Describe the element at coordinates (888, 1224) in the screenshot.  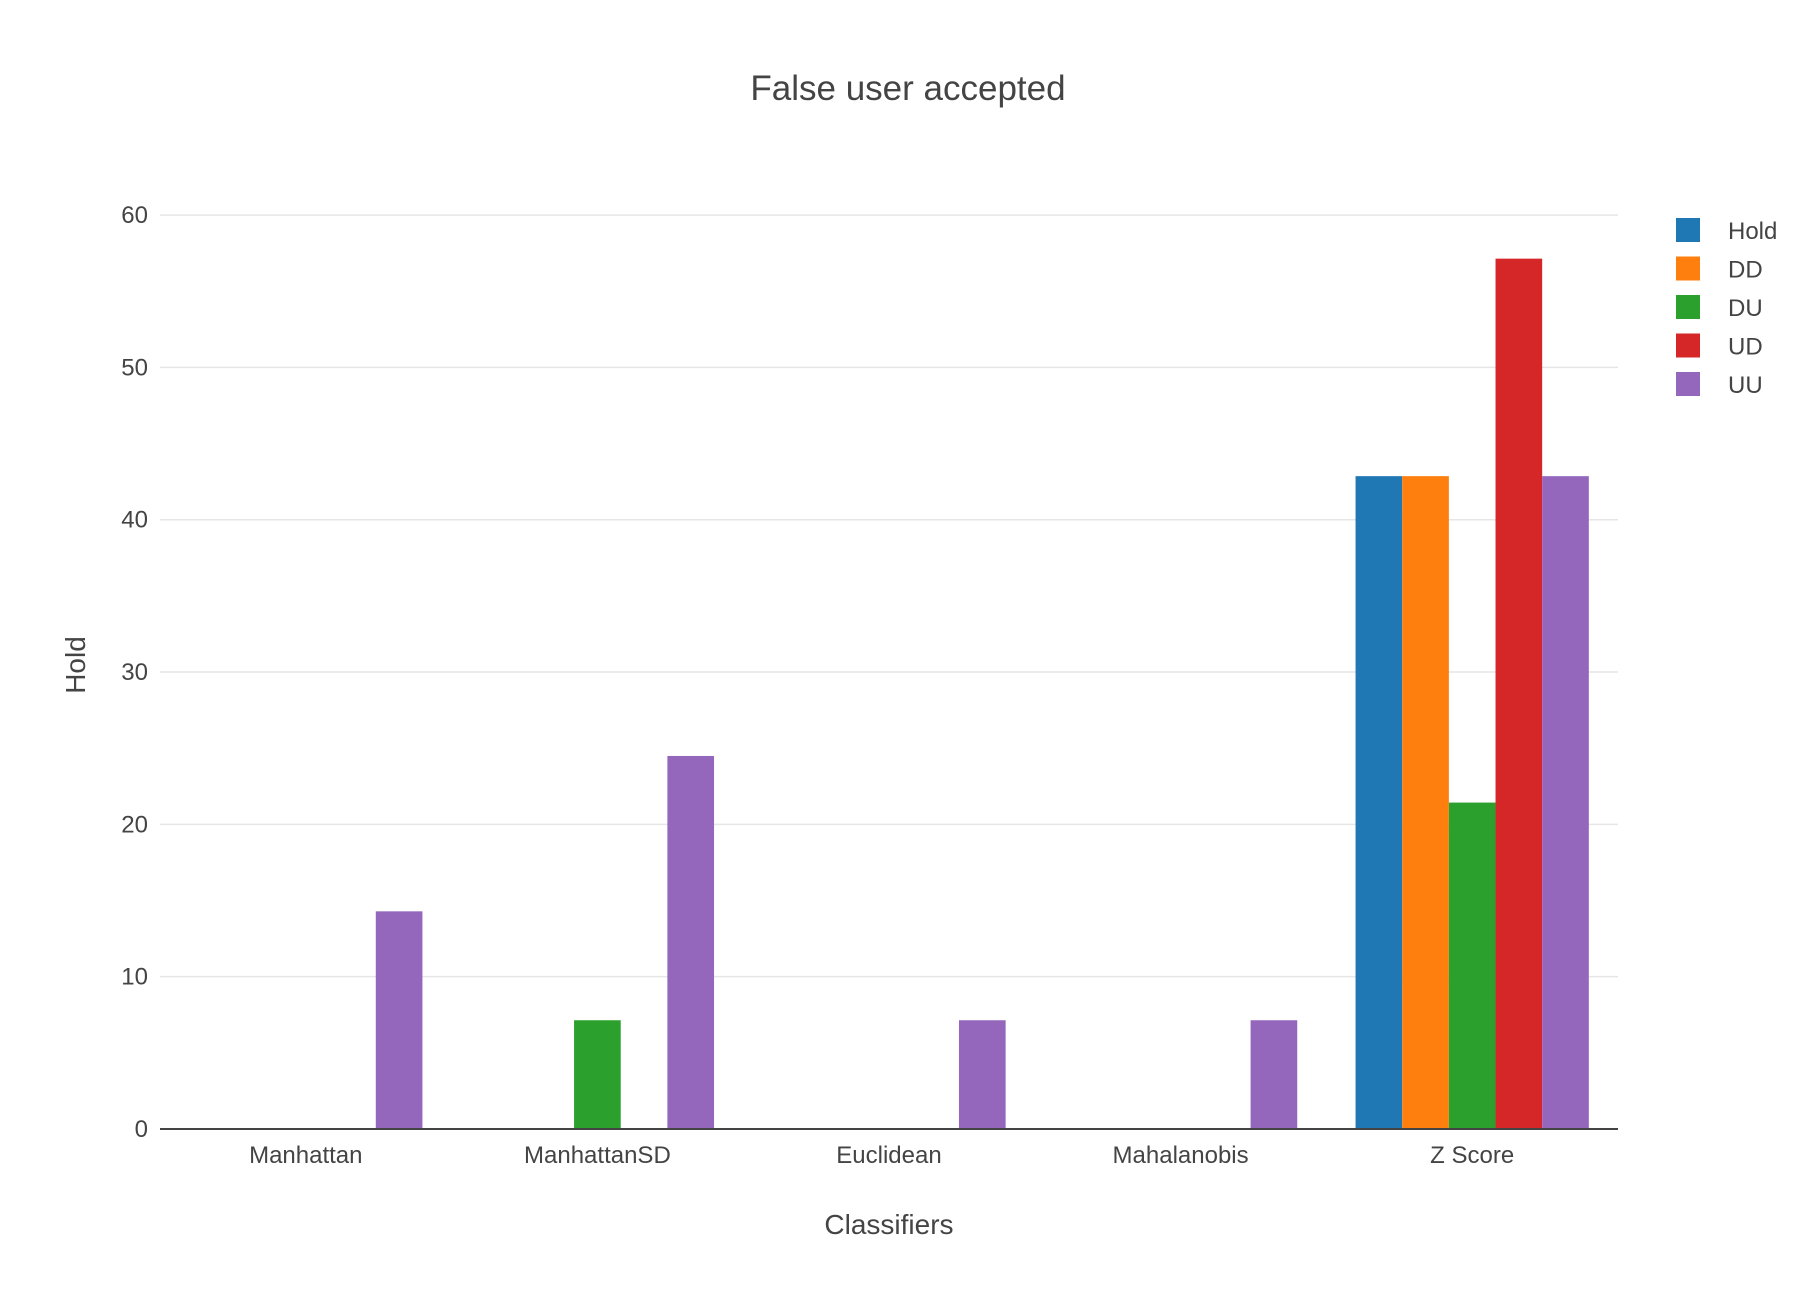
I see `x-axis-title: Classifiers` at that location.